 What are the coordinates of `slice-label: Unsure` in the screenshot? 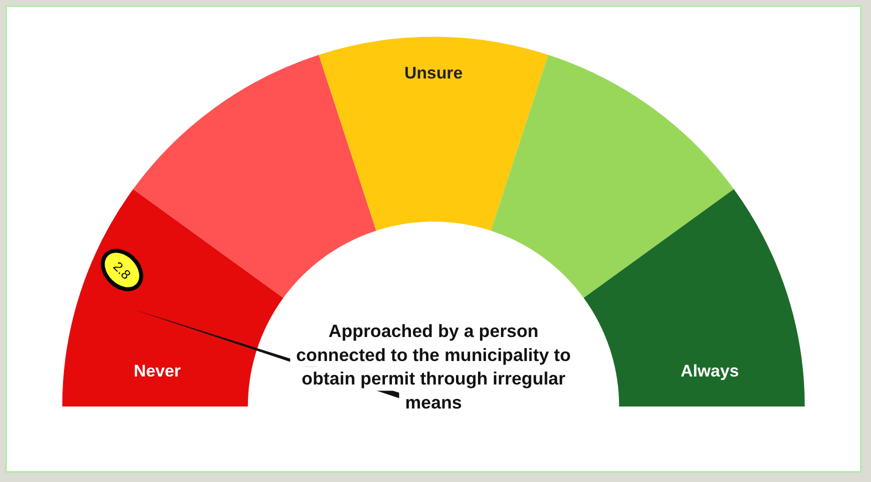 It's located at (433, 72).